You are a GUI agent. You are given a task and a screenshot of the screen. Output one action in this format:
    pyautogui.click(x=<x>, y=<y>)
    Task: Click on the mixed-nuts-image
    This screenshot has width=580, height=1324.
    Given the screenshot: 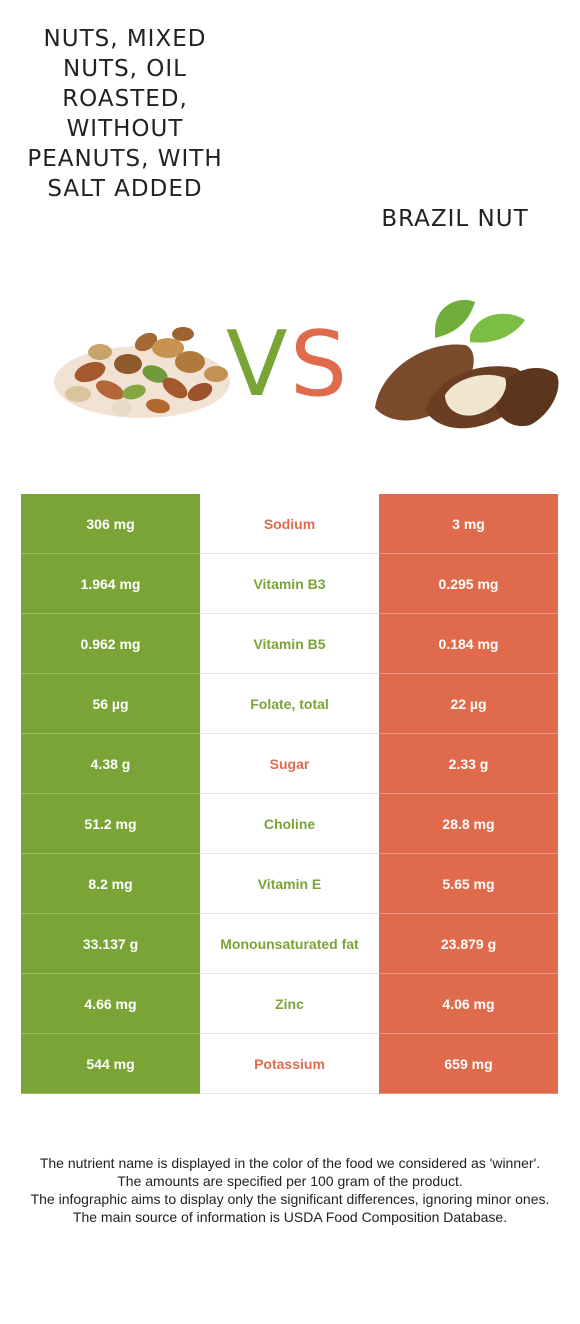 What is the action you would take?
    pyautogui.click(x=142, y=372)
    